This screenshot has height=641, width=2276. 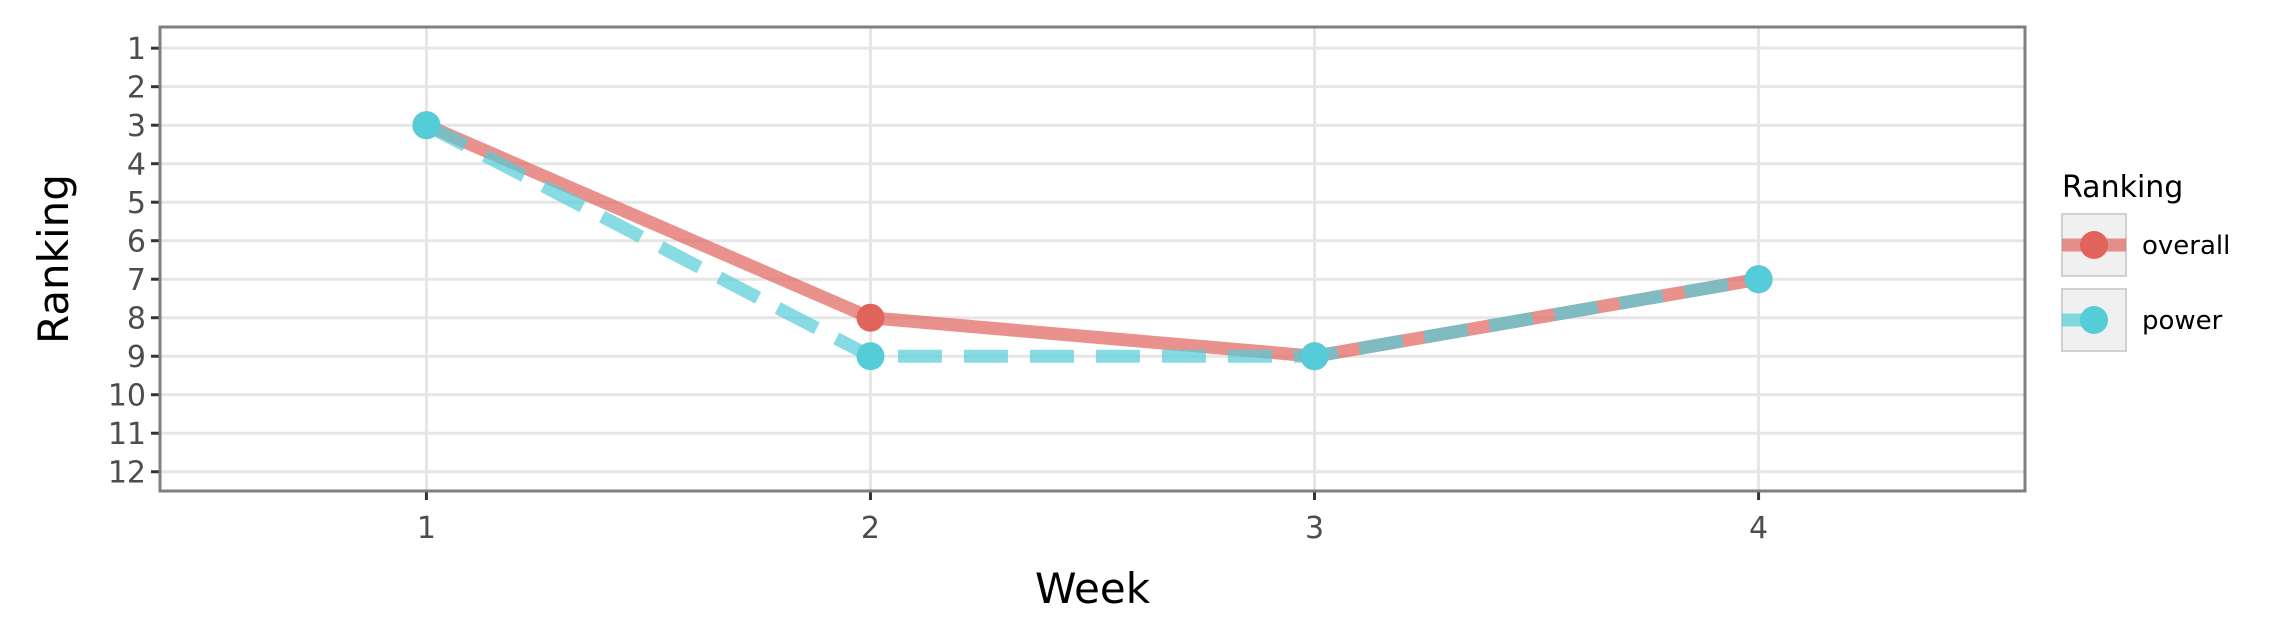 I want to click on x-tick-label: 3, so click(x=1314, y=528).